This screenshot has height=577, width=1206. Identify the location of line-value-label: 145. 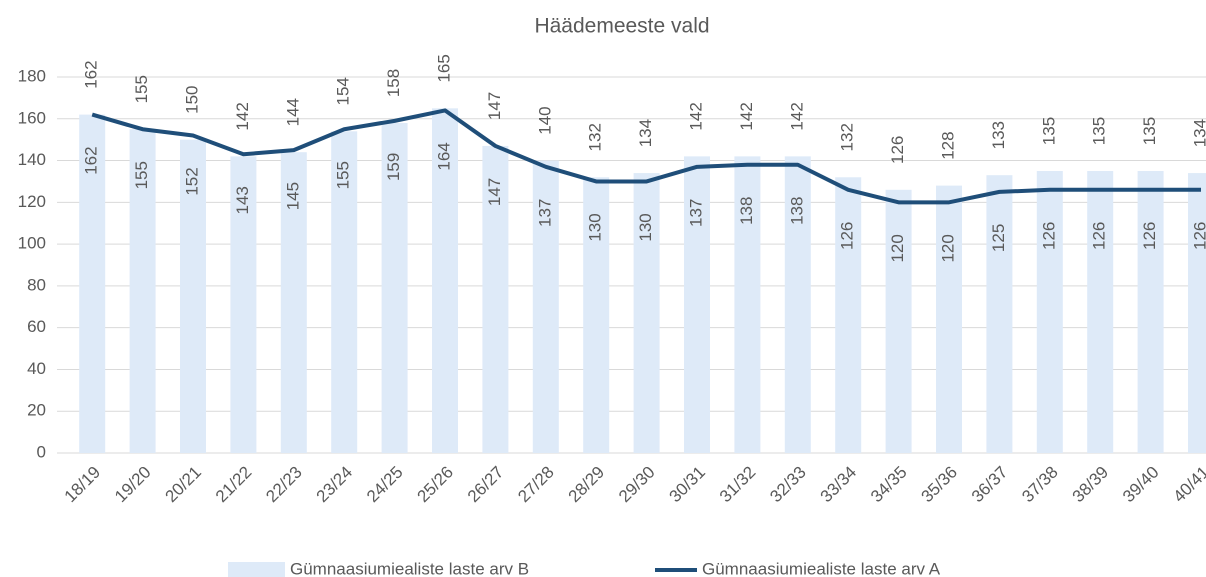
(292, 196).